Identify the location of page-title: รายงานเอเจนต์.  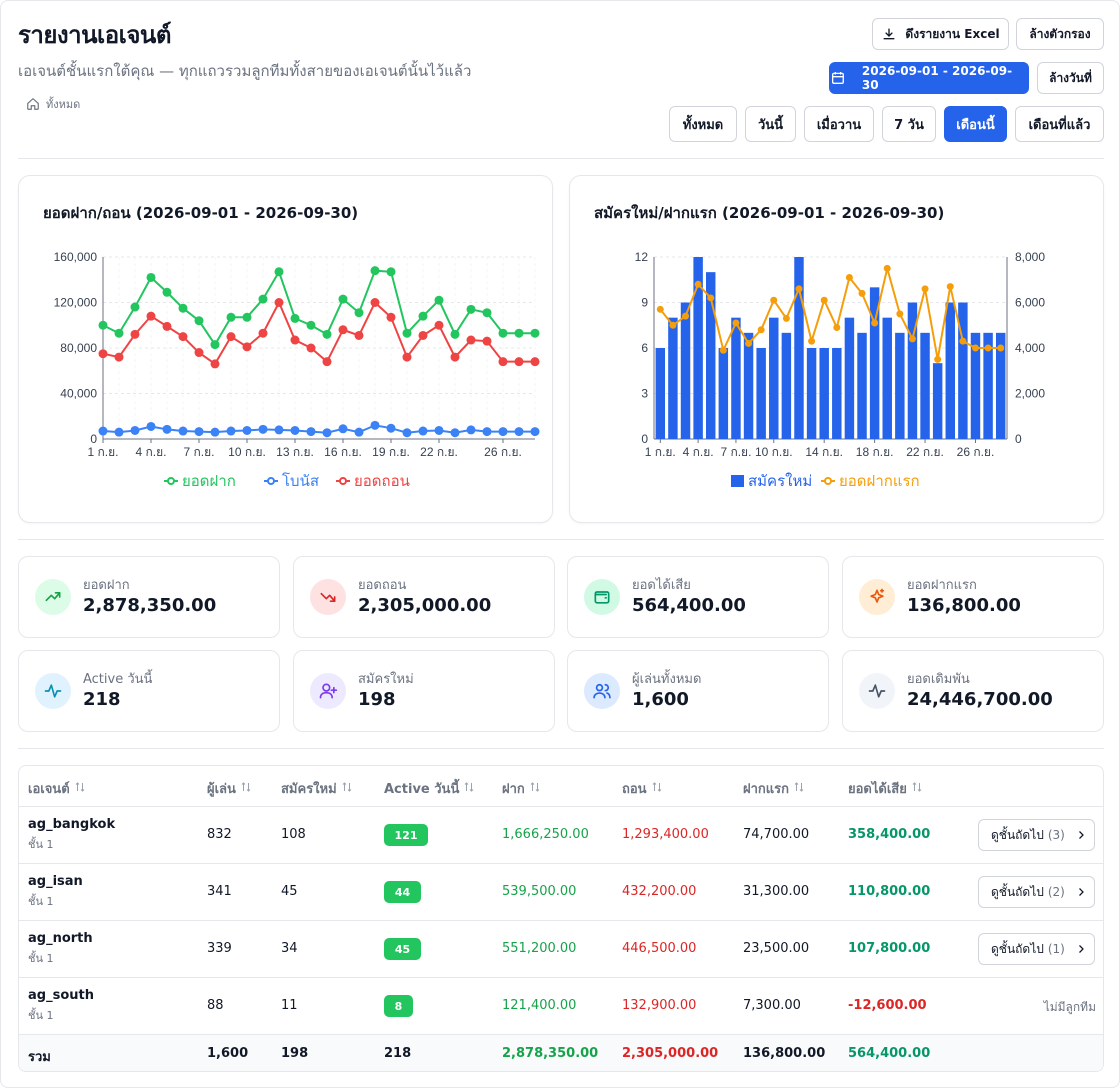
(94, 35).